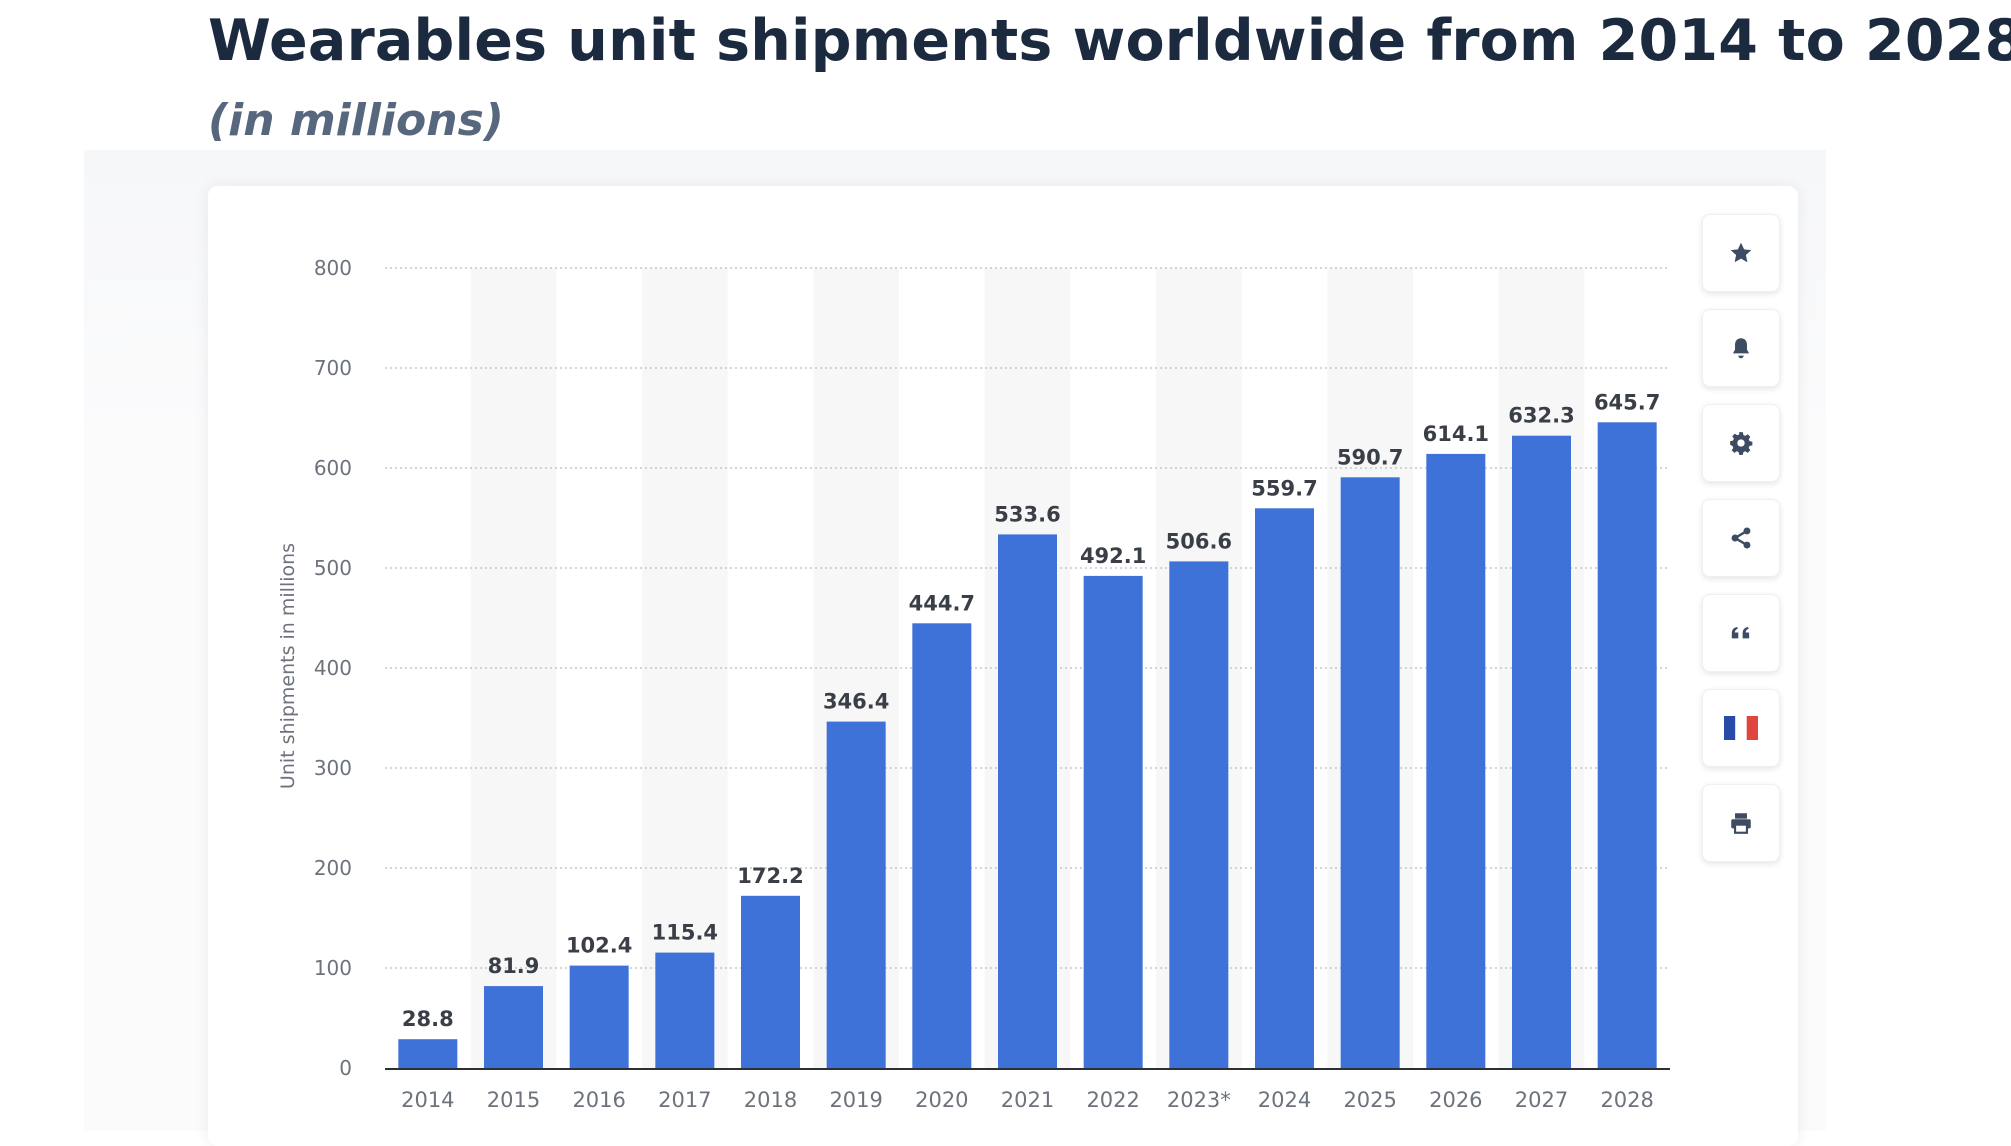 The image size is (2011, 1146). I want to click on settings-button, so click(1741, 443).